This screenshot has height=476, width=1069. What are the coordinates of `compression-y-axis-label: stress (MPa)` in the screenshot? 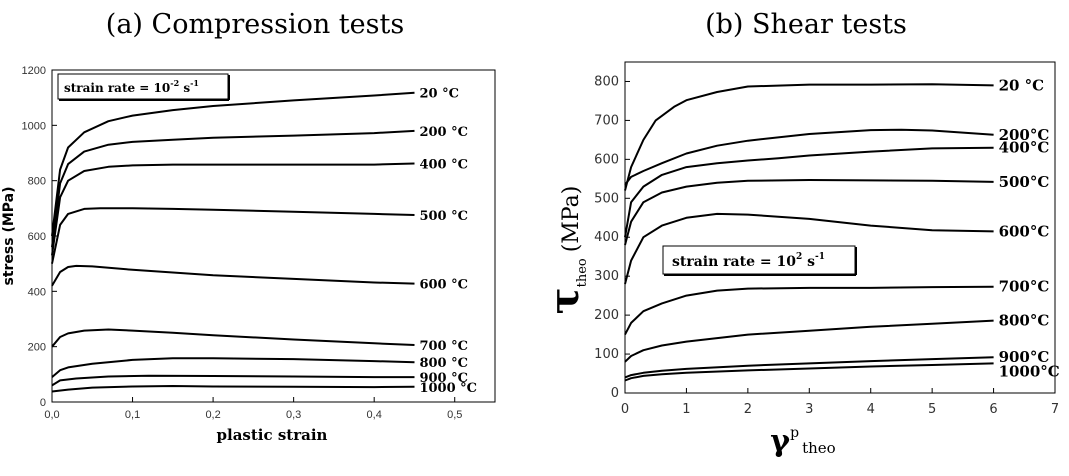 It's located at (9, 235).